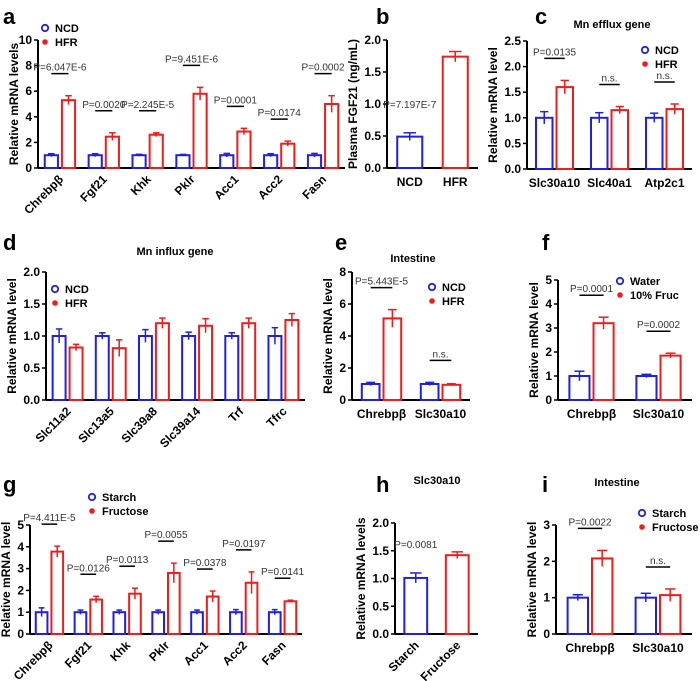 The image size is (700, 681). What do you see at coordinates (664, 183) in the screenshot?
I see `x-tick-label: Atp2c1` at bounding box center [664, 183].